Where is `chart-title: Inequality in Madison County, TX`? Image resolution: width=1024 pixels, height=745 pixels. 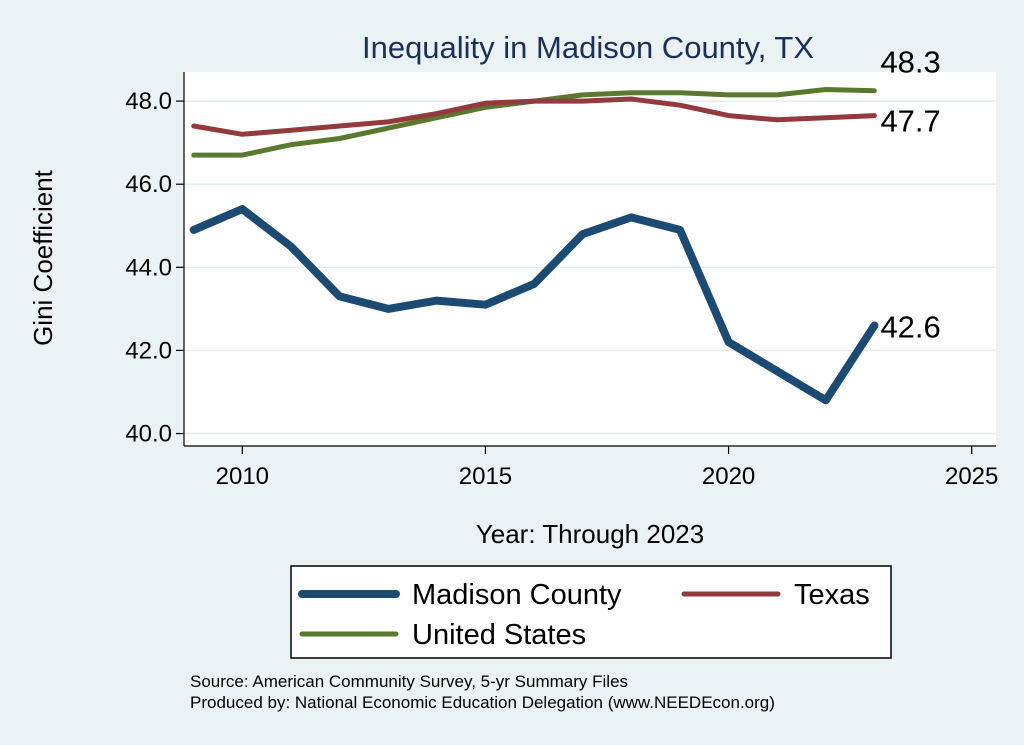 chart-title: Inequality in Madison County, TX is located at coordinates (588, 47).